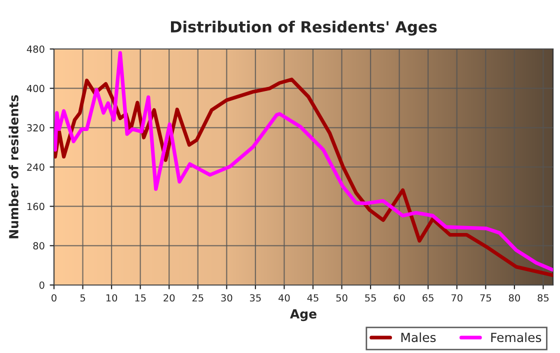  I want to click on legend-label: Males, so click(418, 337).